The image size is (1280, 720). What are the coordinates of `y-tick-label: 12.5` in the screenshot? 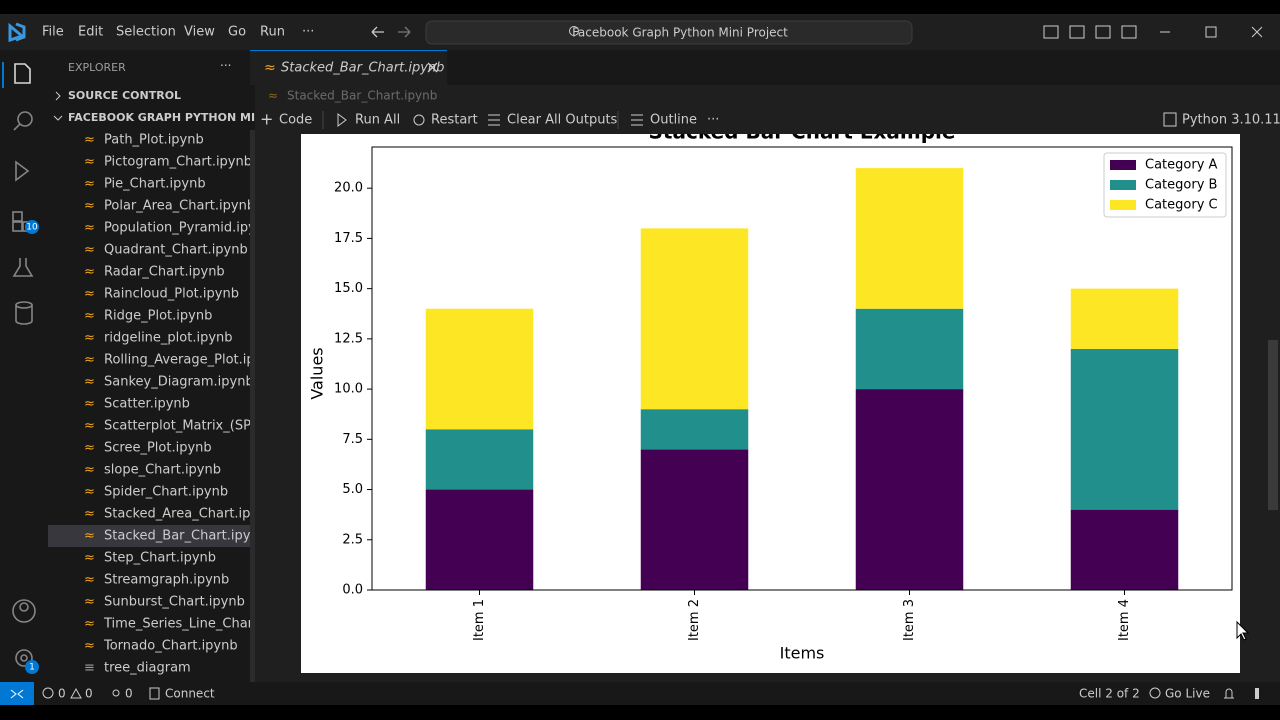 It's located at (348, 338).